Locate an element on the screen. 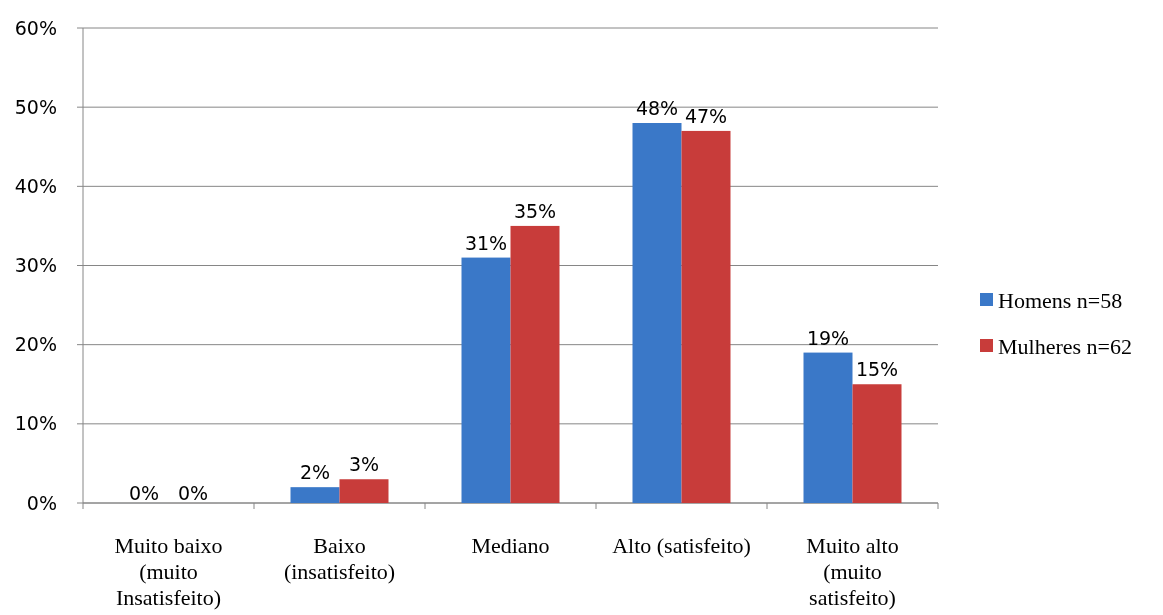  legend-label: Mulheres n=62 is located at coordinates (1065, 346).